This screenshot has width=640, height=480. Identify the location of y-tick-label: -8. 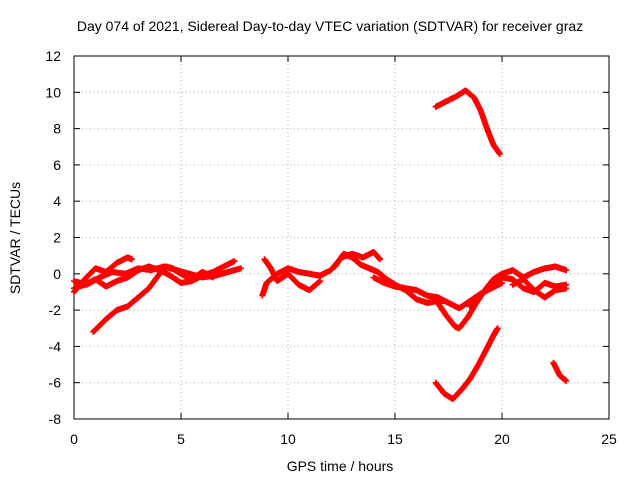
(55, 419).